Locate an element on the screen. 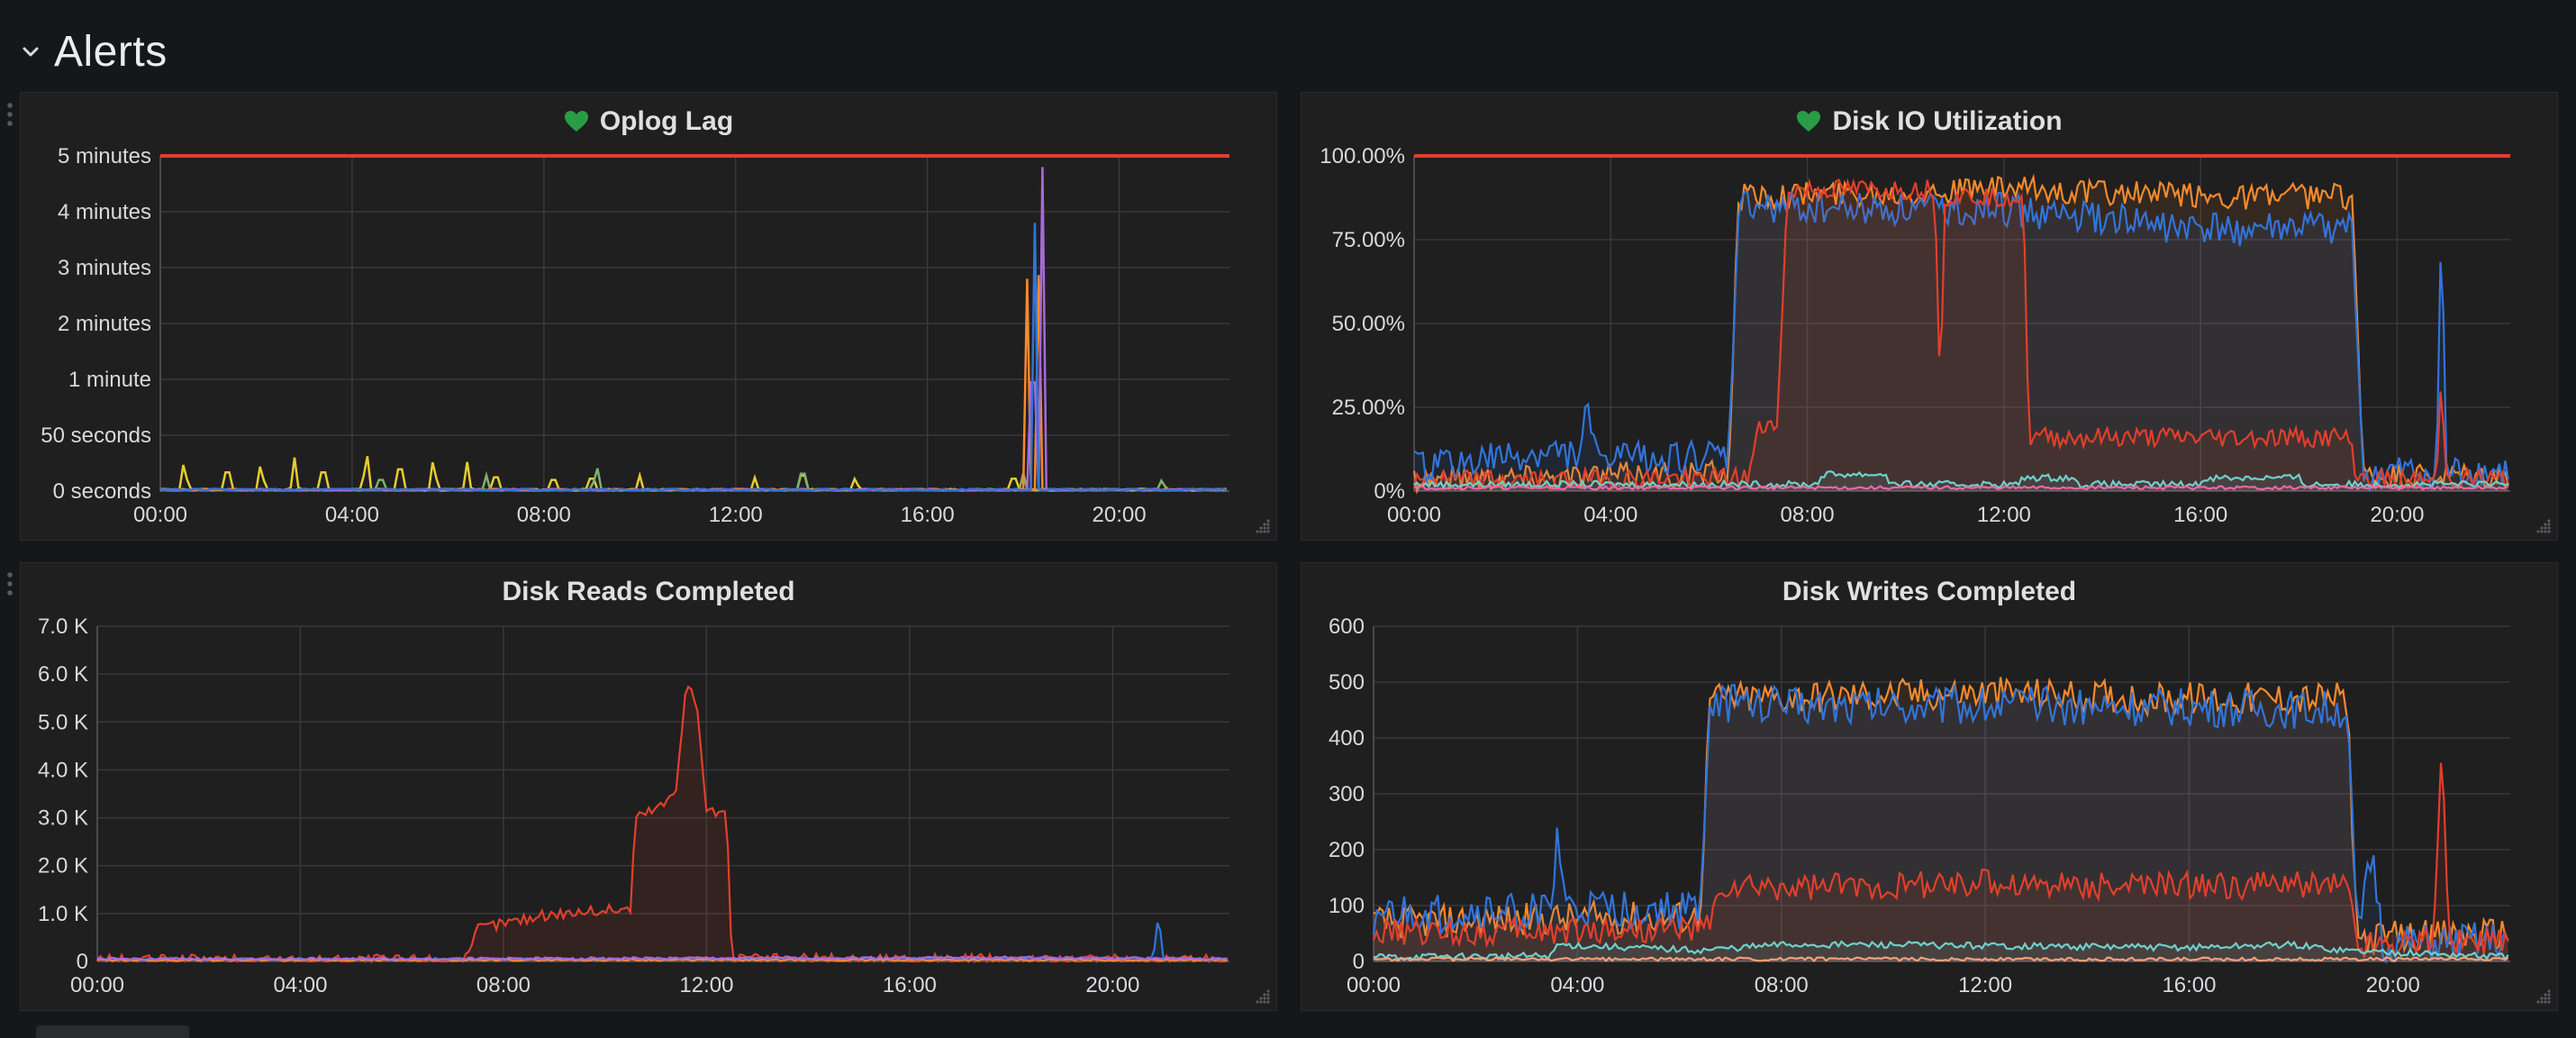 The width and height of the screenshot is (2576, 1038). y-tick-label: 25.00% is located at coordinates (1368, 408).